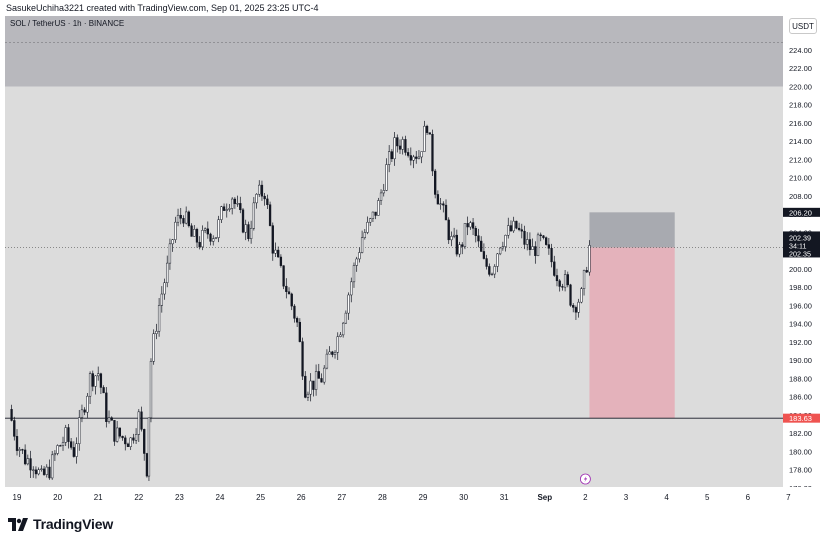  Describe the element at coordinates (800, 287) in the screenshot. I see `y-tick-label: 198.00` at that location.